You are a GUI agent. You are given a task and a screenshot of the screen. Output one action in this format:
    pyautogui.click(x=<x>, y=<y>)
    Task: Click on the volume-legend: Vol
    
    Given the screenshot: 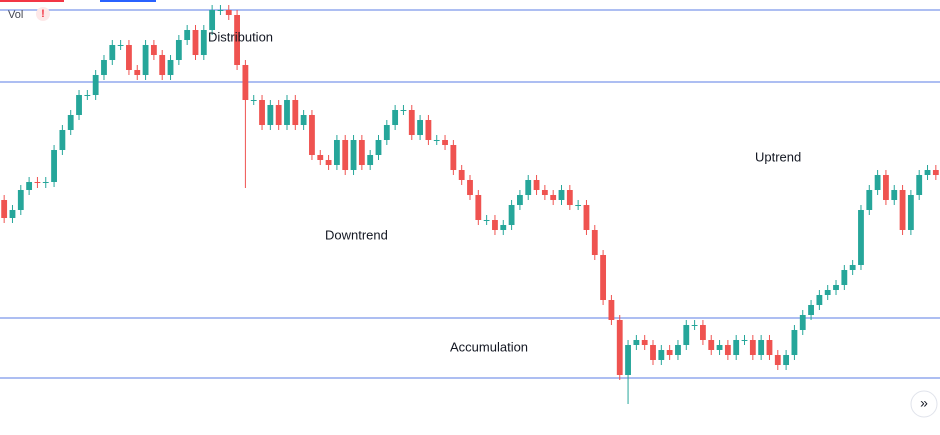 What is the action you would take?
    pyautogui.click(x=15, y=15)
    